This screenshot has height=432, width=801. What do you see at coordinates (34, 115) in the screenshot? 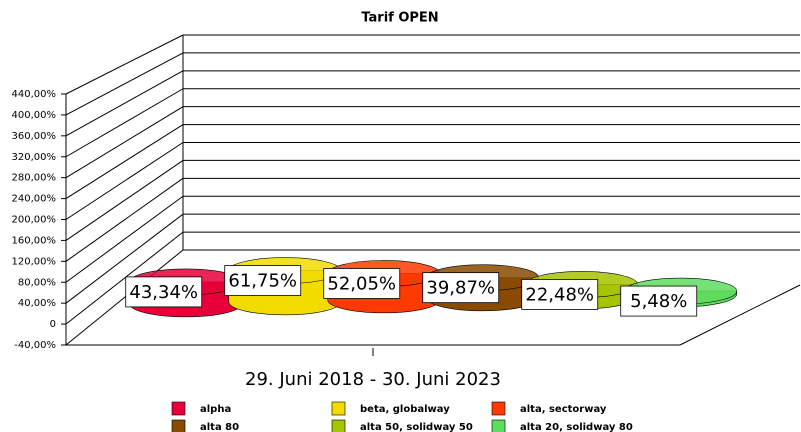
I see `y-tick-label: 400,00%` at bounding box center [34, 115].